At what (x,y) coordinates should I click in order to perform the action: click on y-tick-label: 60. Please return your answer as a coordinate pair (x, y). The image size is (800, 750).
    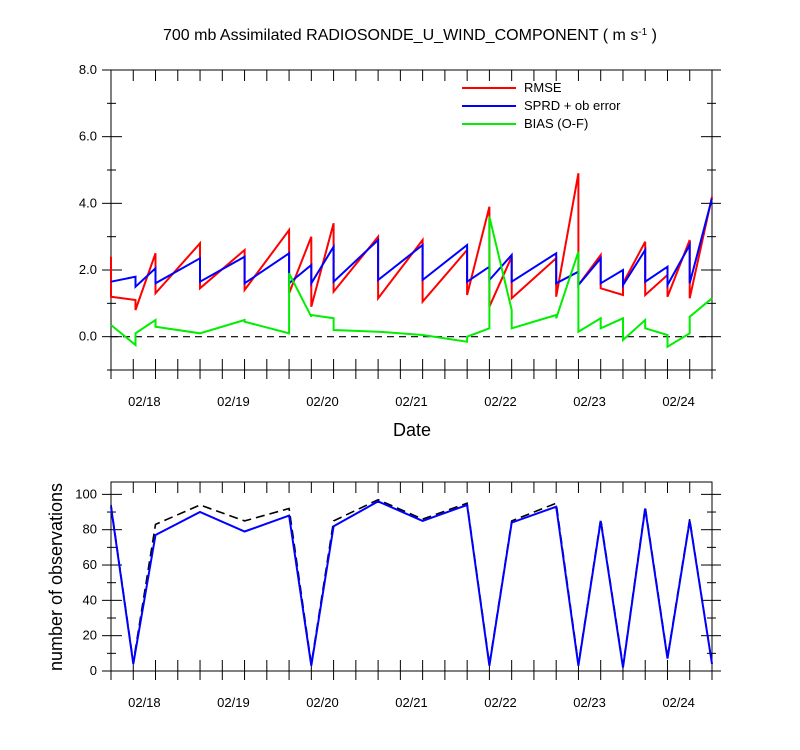
    Looking at the image, I should click on (90, 564).